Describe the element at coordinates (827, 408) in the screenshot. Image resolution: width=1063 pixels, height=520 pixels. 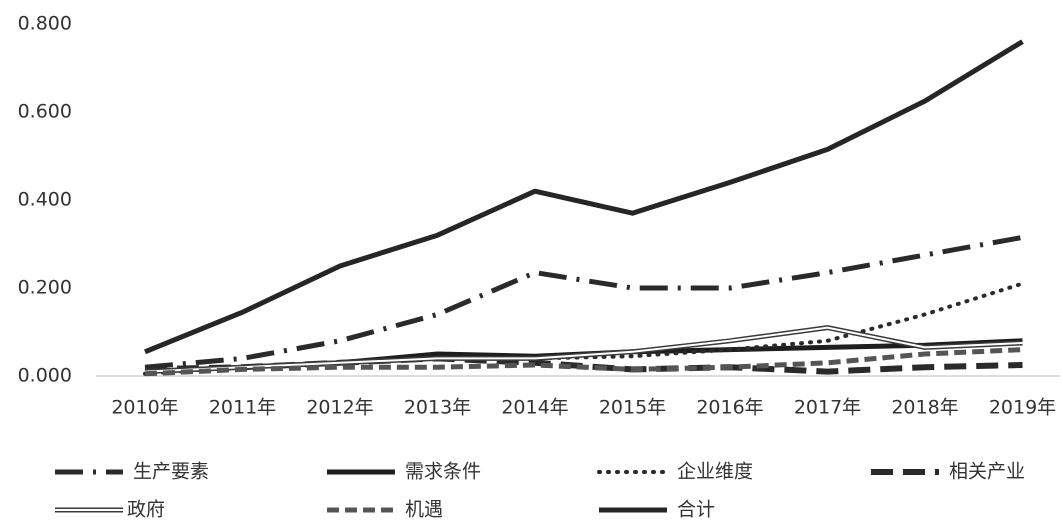
I see `x-tick-label: 2017年` at that location.